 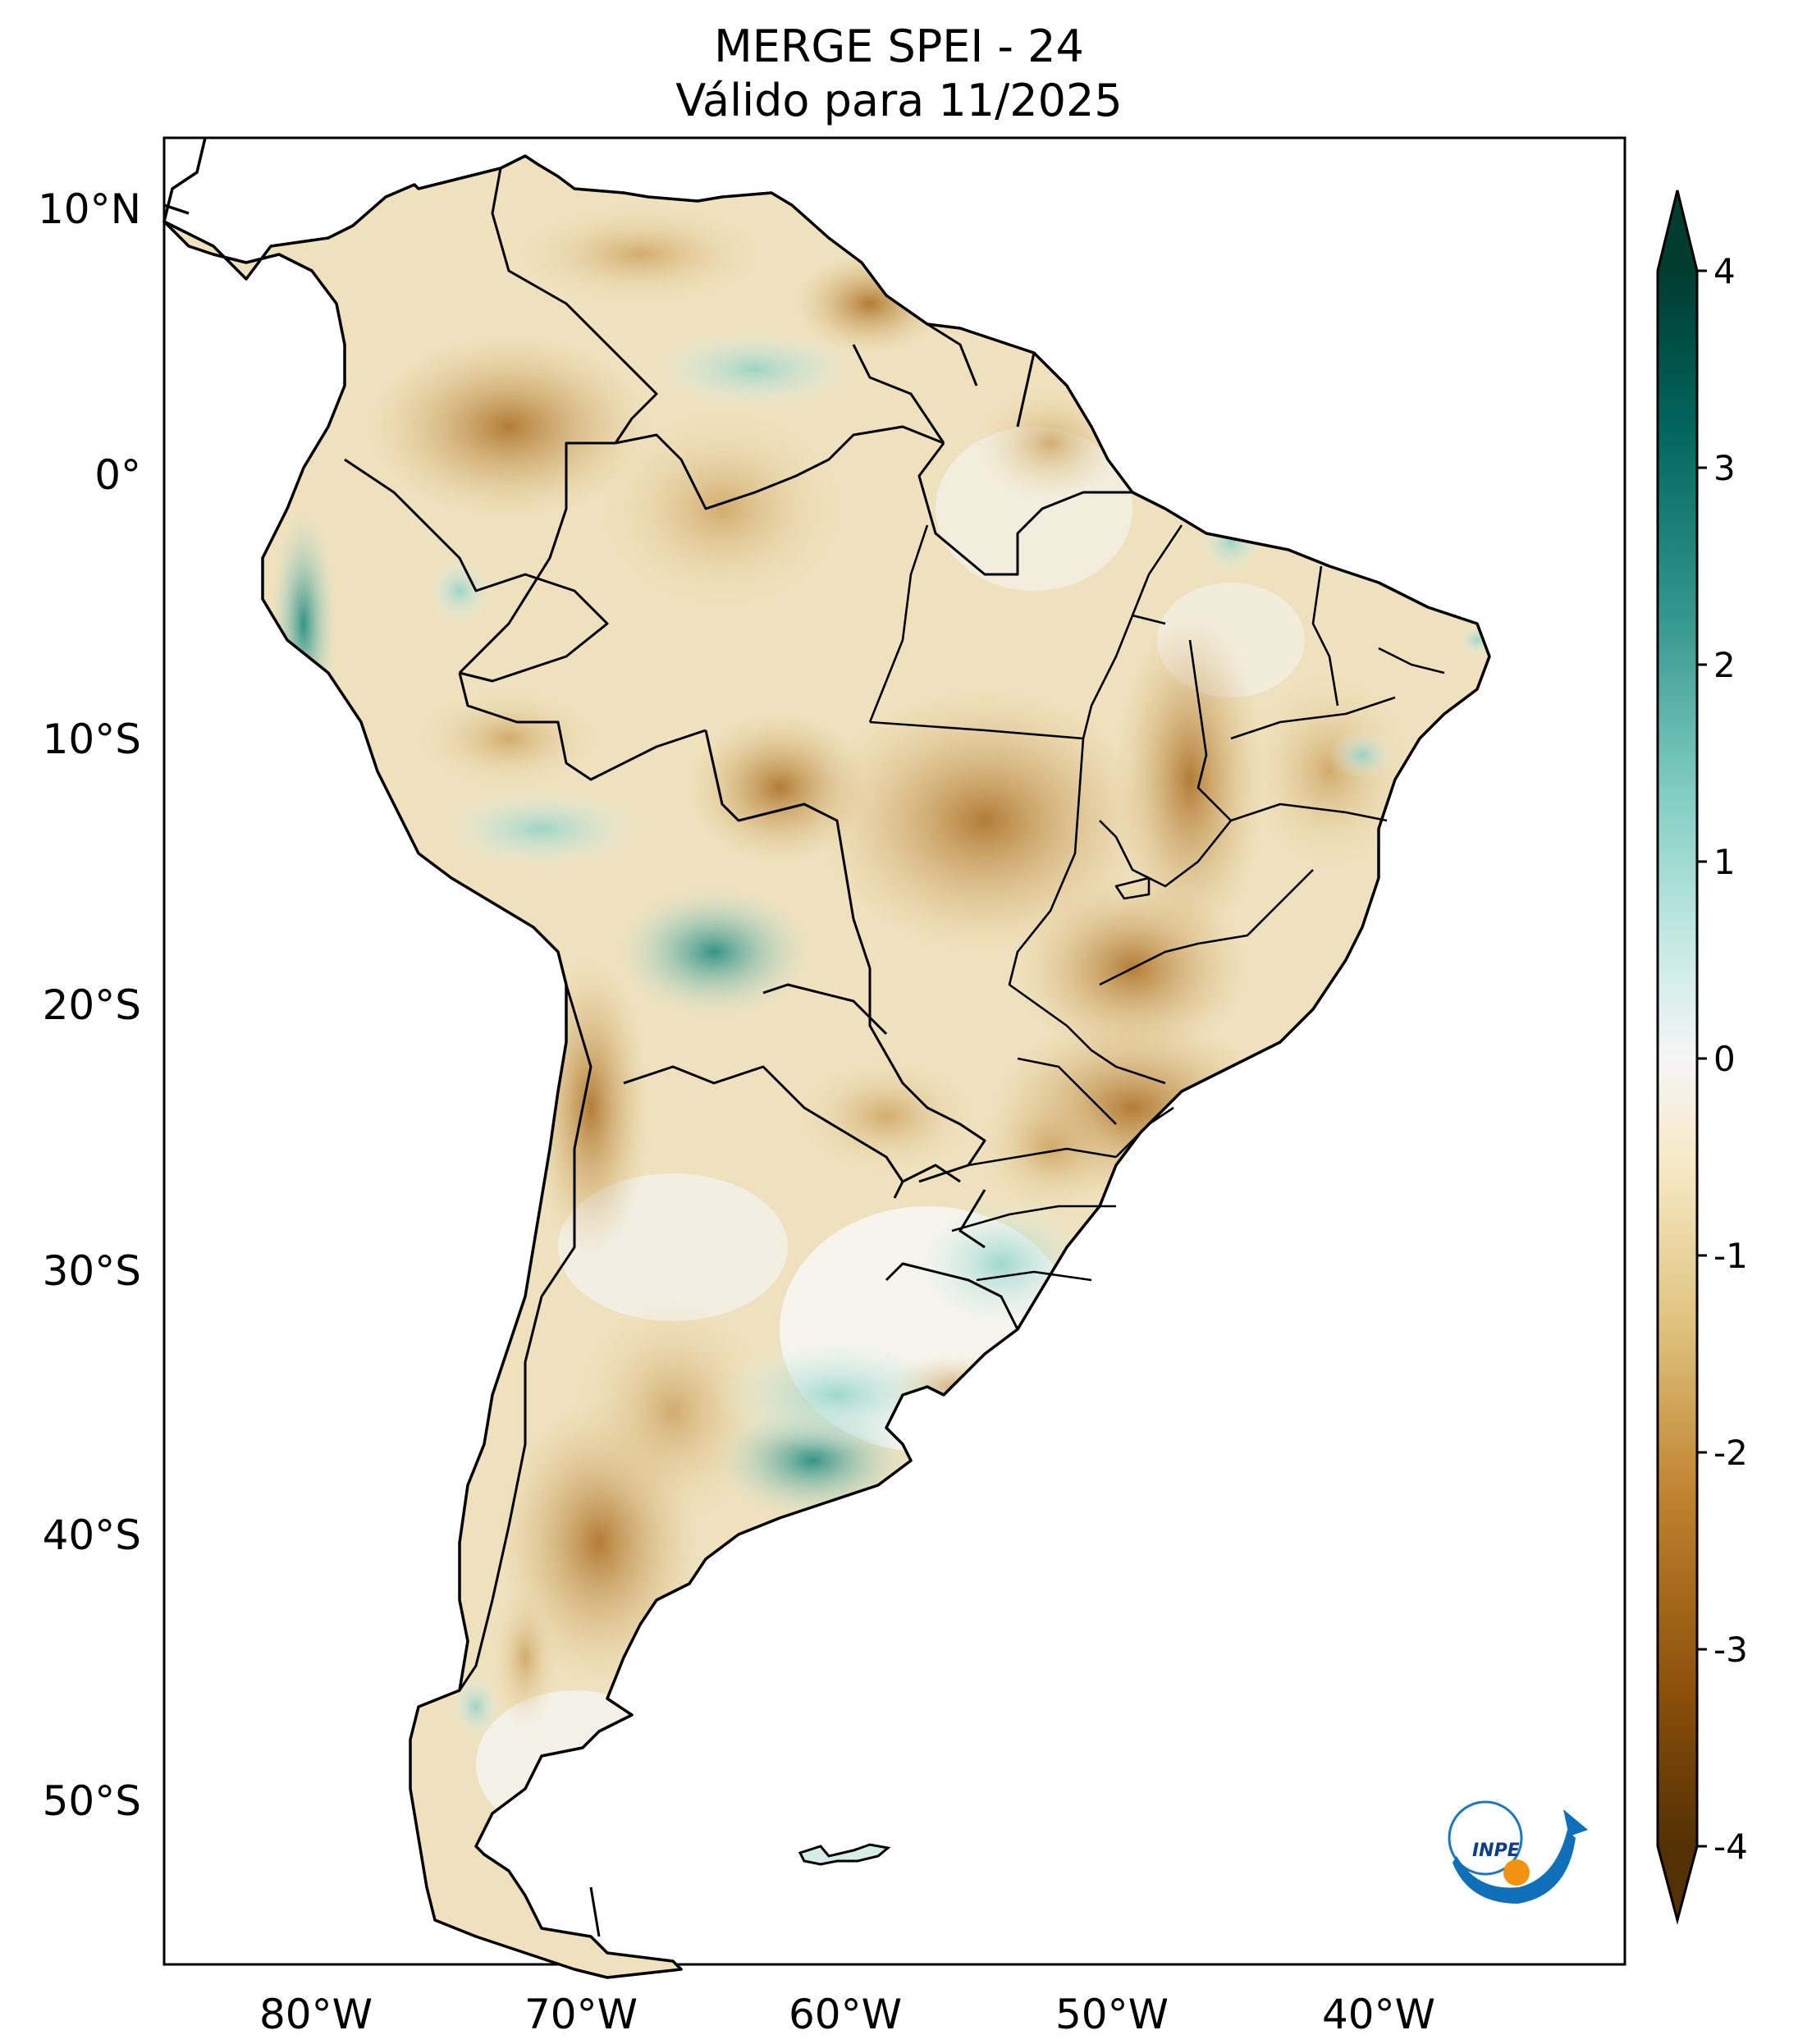 I want to click on colorbar-tick-label: 4, so click(x=1724, y=271).